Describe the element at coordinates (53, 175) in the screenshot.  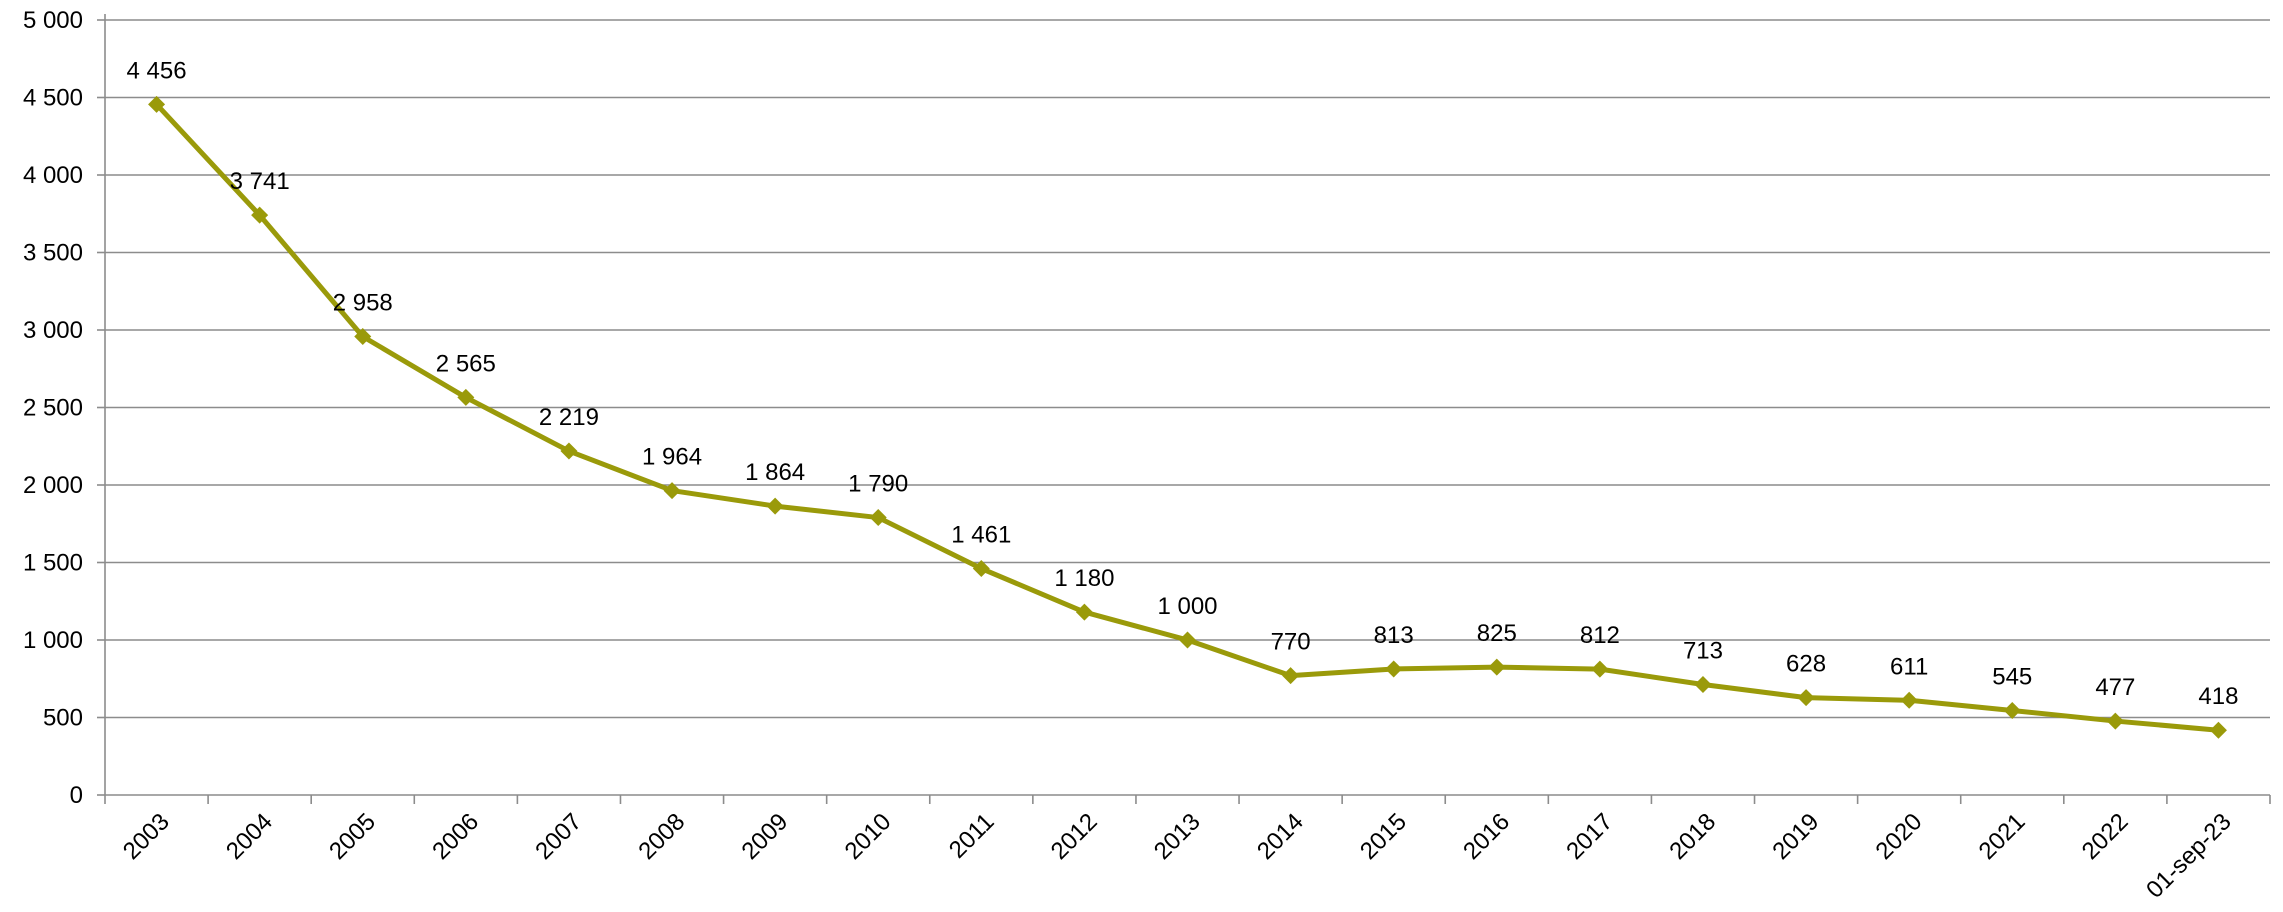
I see `y-tick-label: 4 000` at that location.